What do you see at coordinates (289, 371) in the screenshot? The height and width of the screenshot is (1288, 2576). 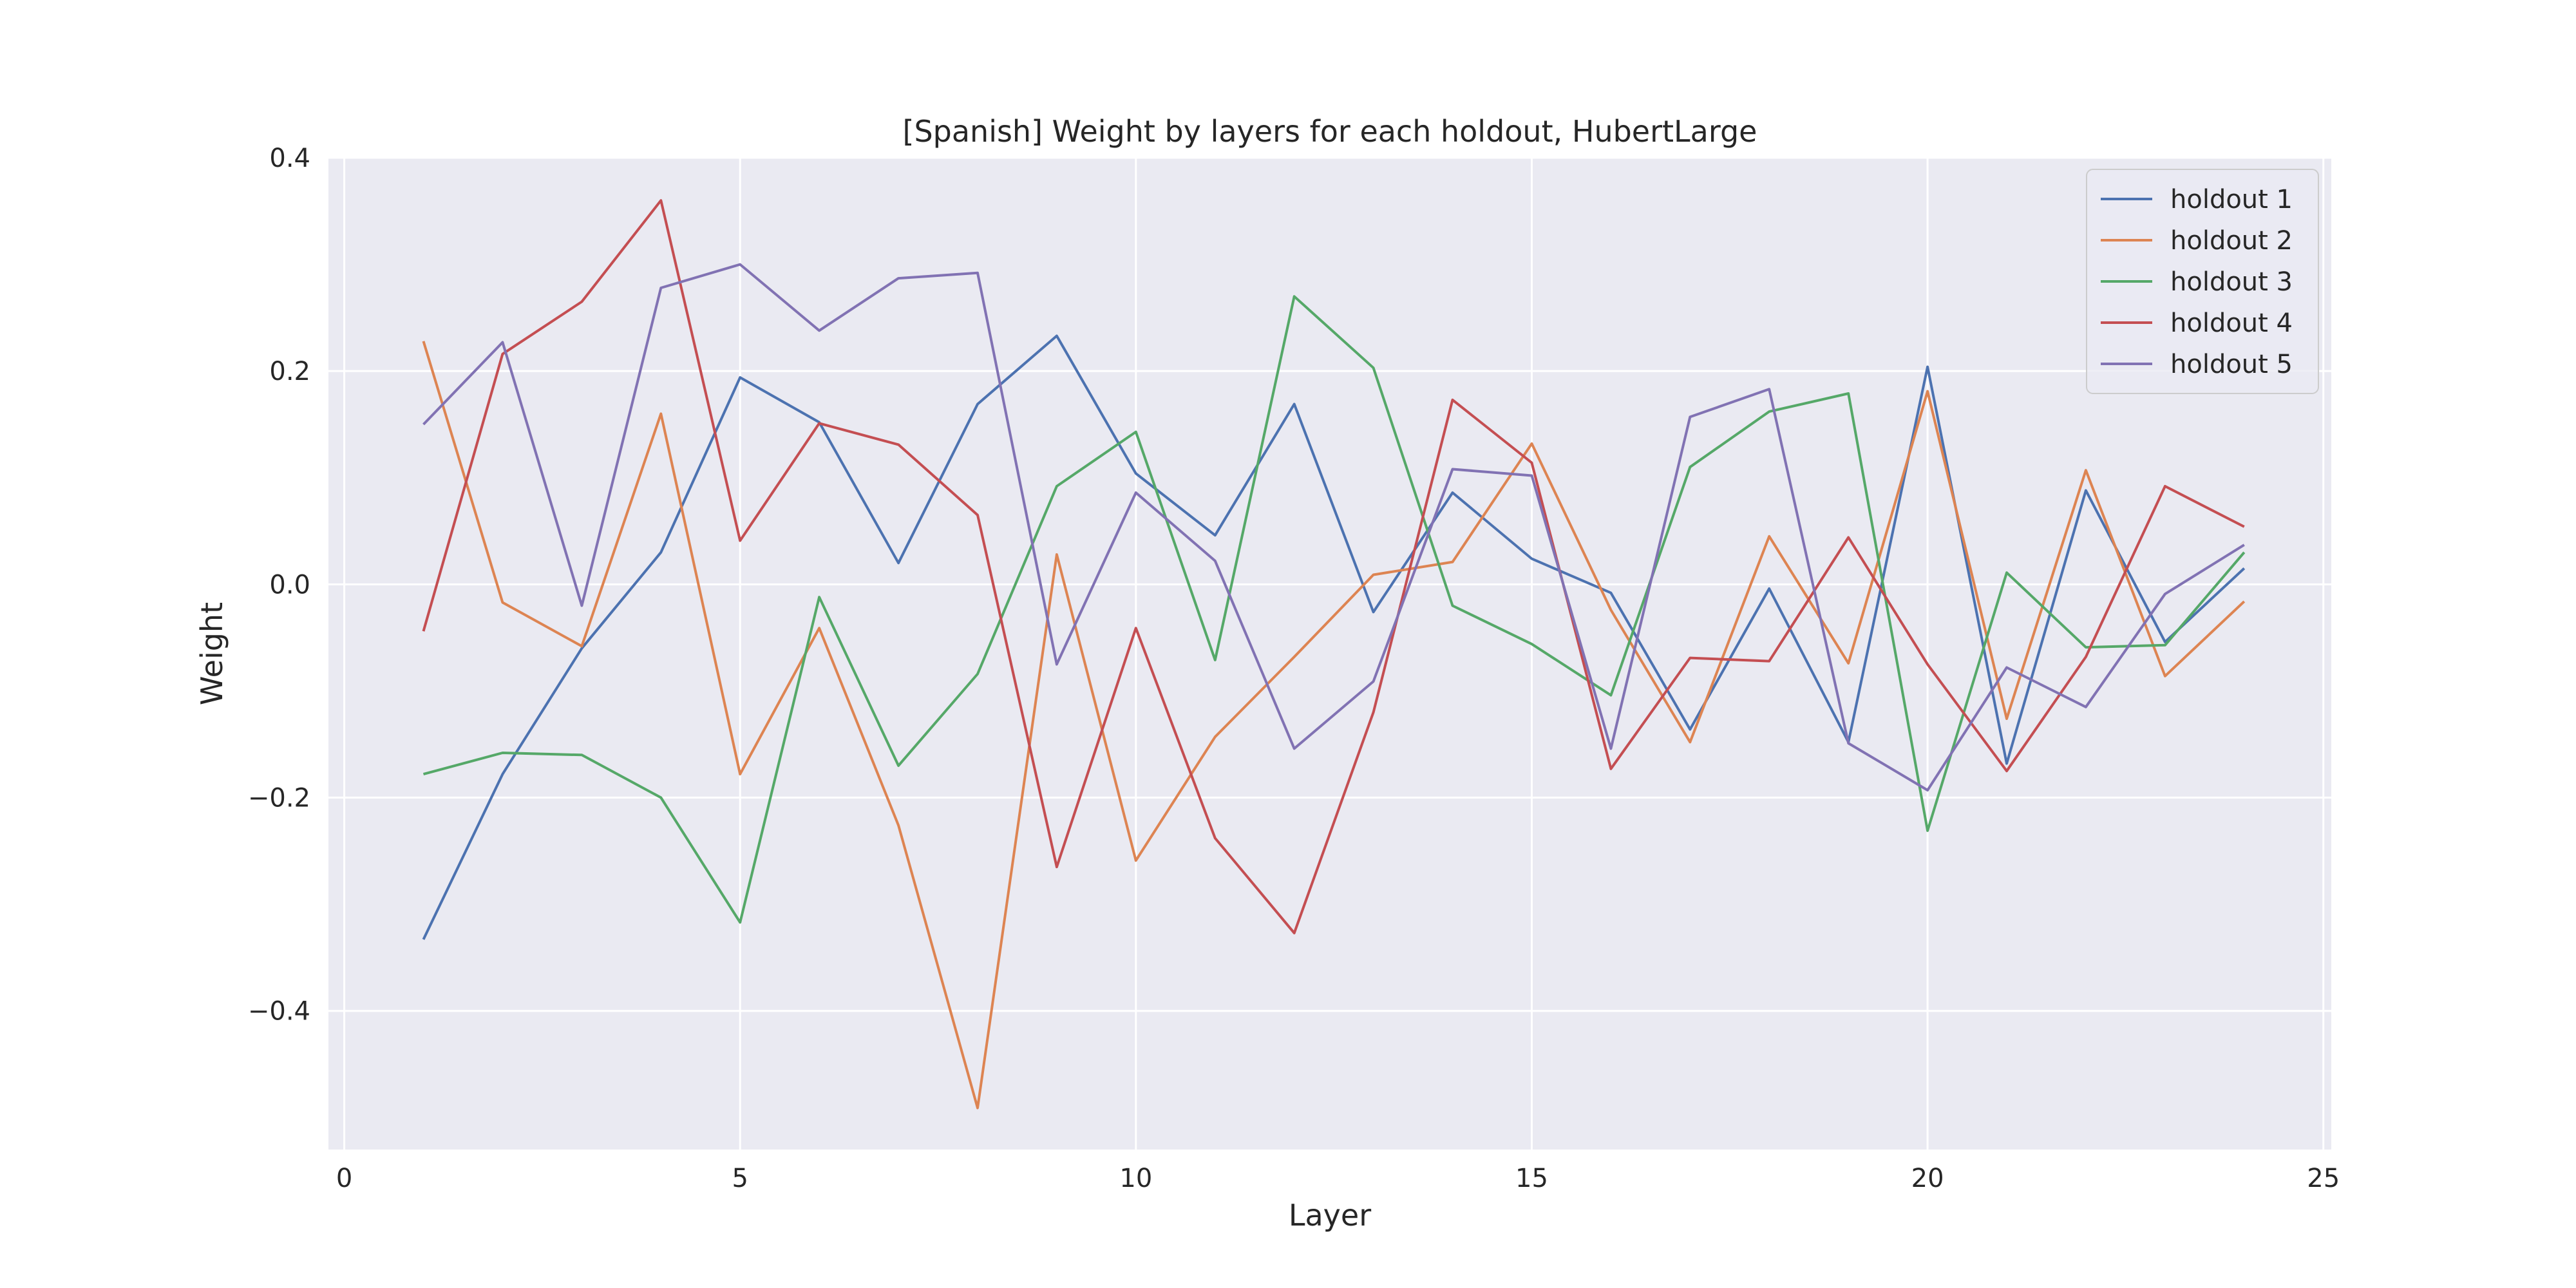 I see `y-tick-label: 0.2` at bounding box center [289, 371].